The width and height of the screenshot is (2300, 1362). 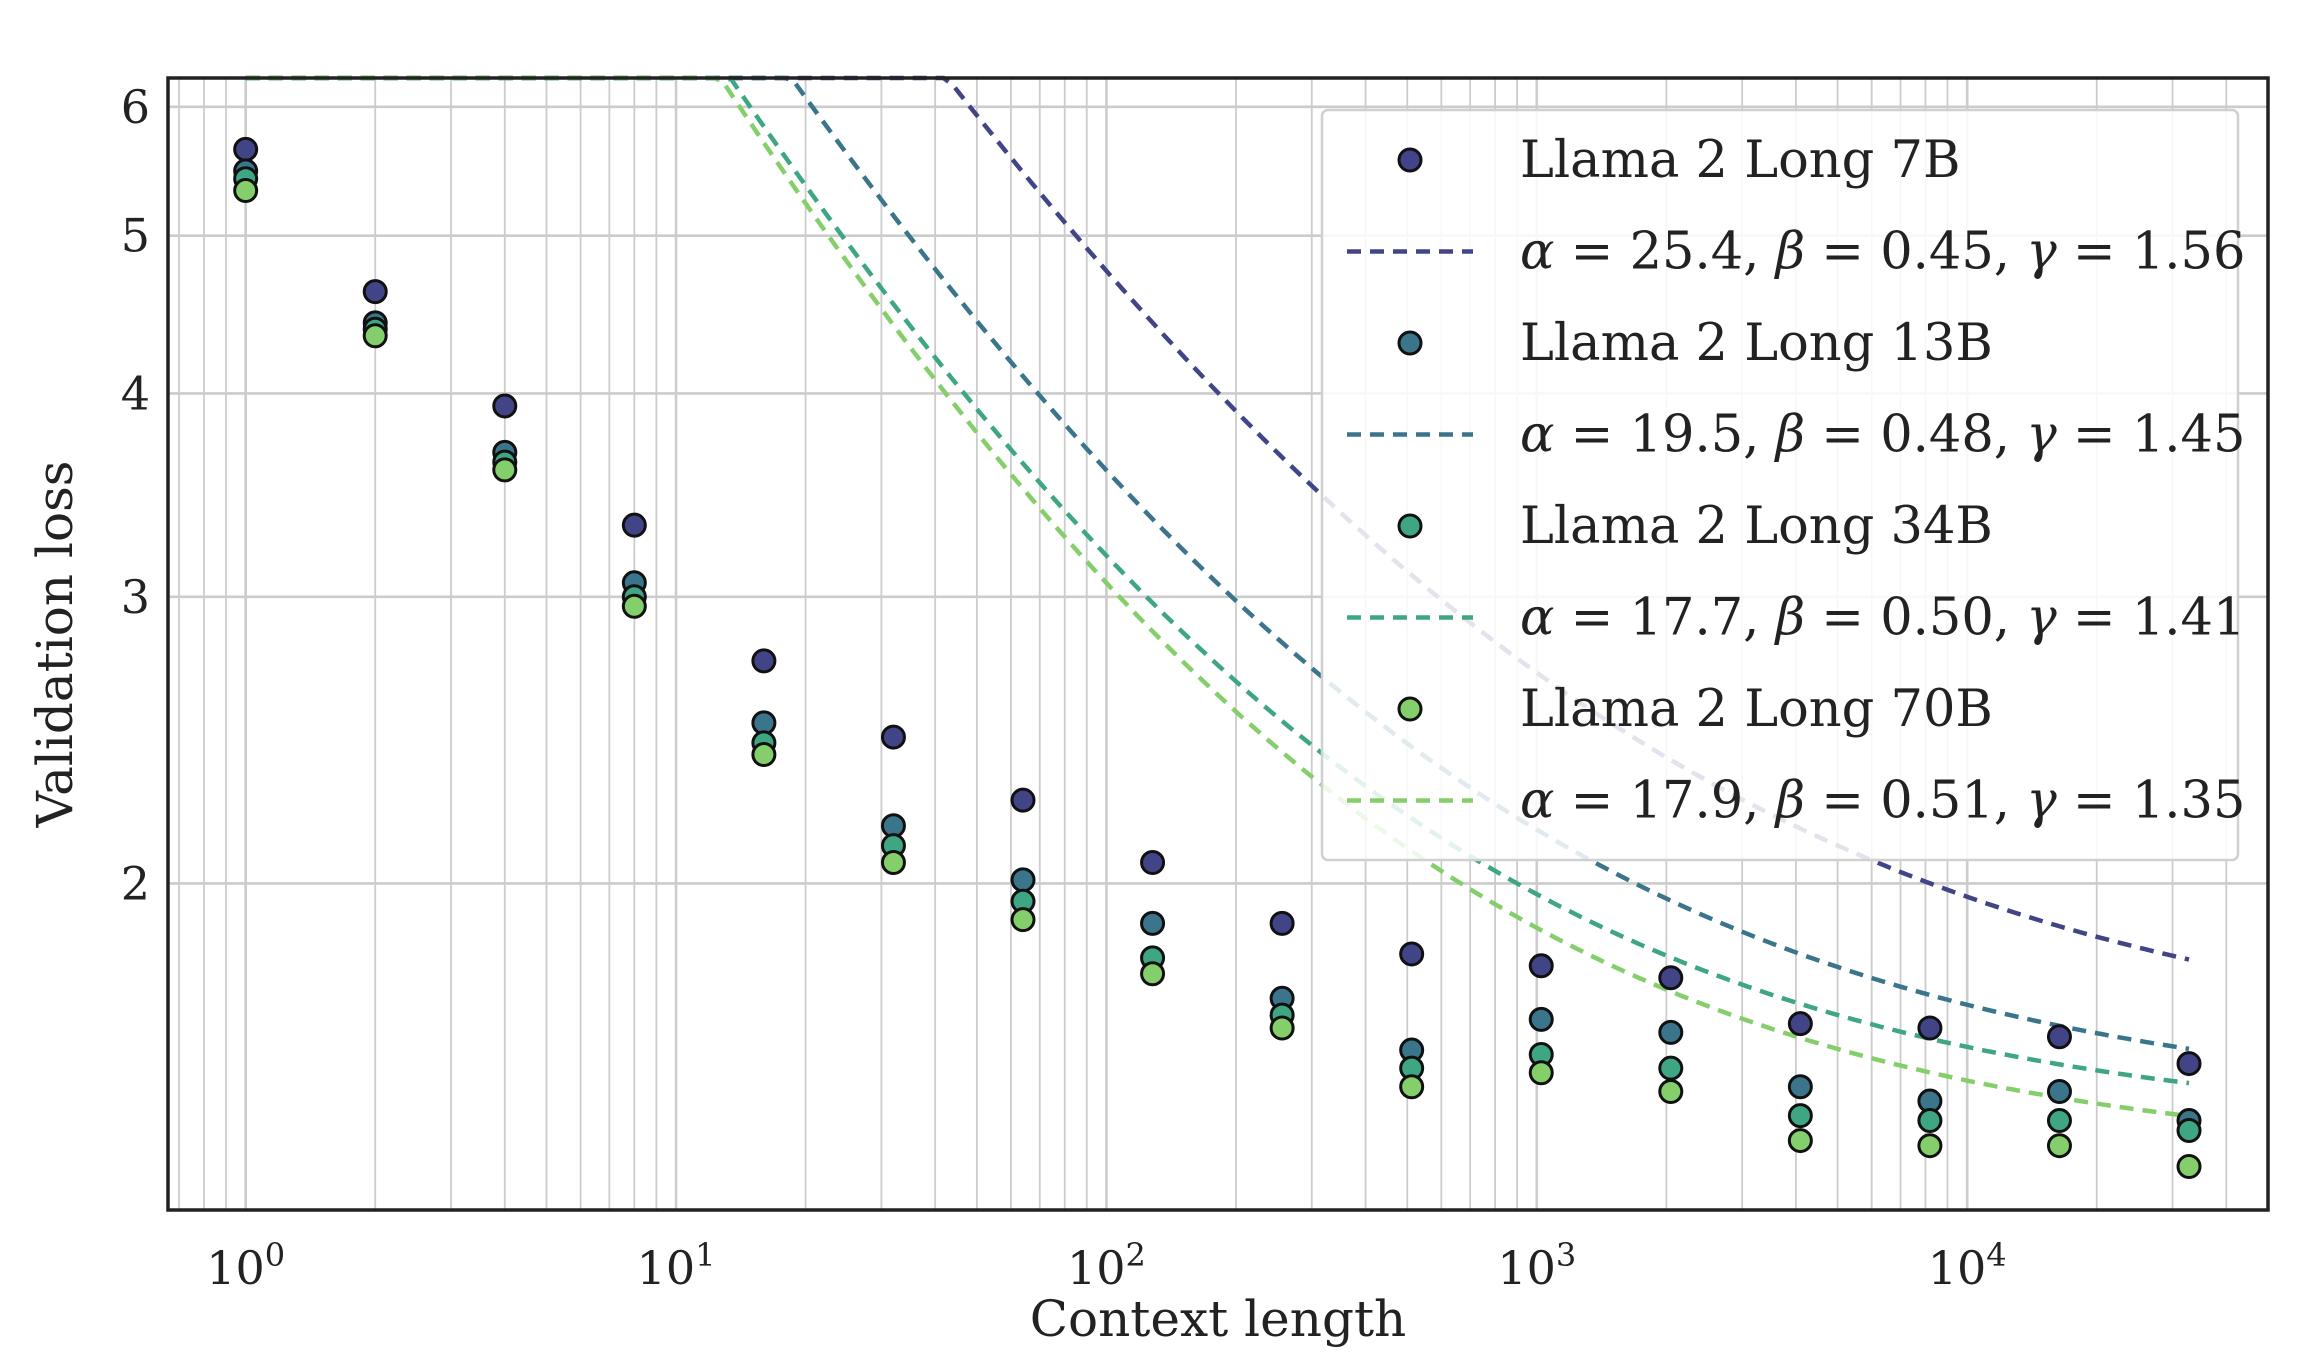 What do you see at coordinates (1967, 1265) in the screenshot?
I see `x-tick-label: 10⁴` at bounding box center [1967, 1265].